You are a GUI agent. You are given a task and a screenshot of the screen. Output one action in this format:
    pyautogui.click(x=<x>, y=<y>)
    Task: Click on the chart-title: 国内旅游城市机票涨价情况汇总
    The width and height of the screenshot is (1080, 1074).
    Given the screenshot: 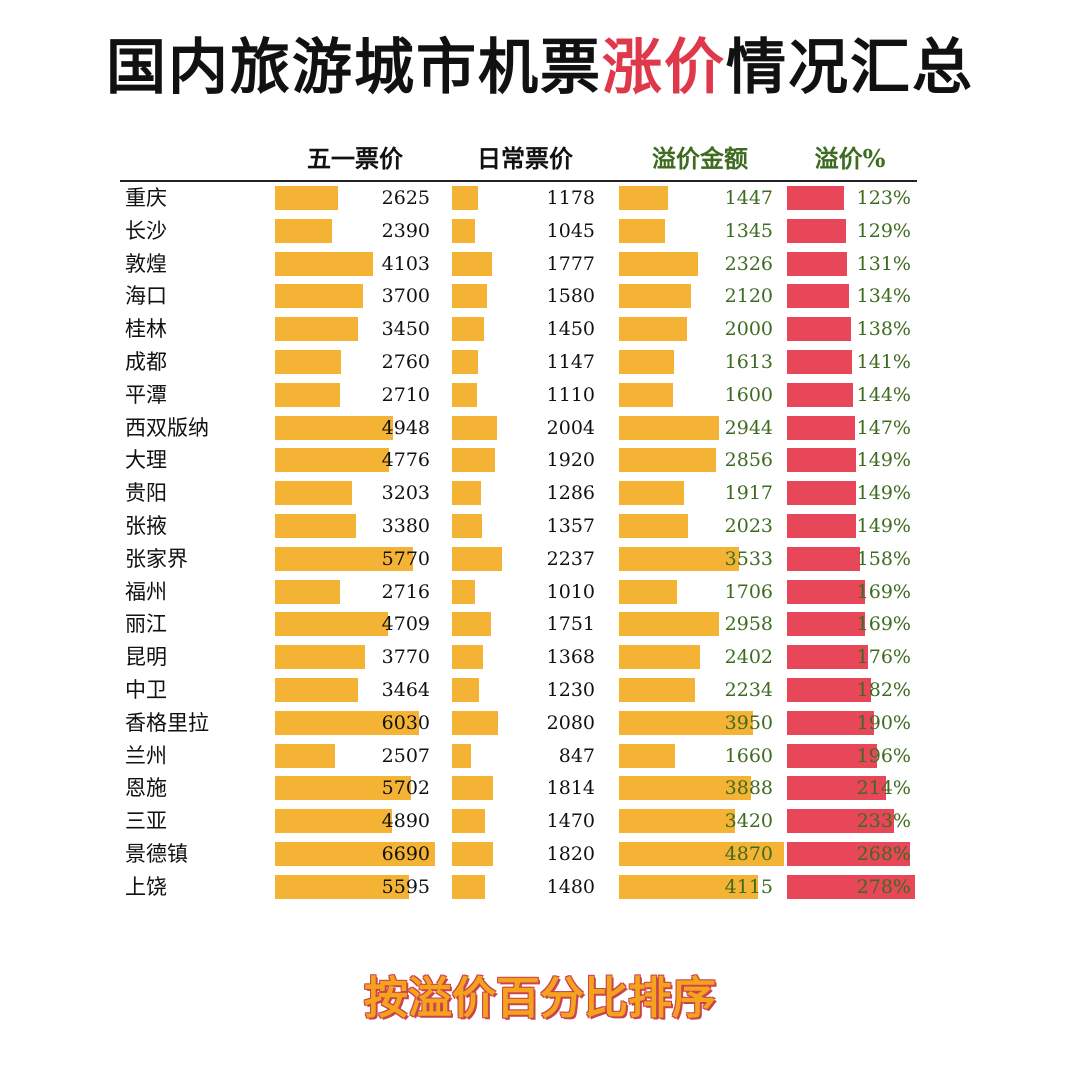 What is the action you would take?
    pyautogui.click(x=540, y=68)
    